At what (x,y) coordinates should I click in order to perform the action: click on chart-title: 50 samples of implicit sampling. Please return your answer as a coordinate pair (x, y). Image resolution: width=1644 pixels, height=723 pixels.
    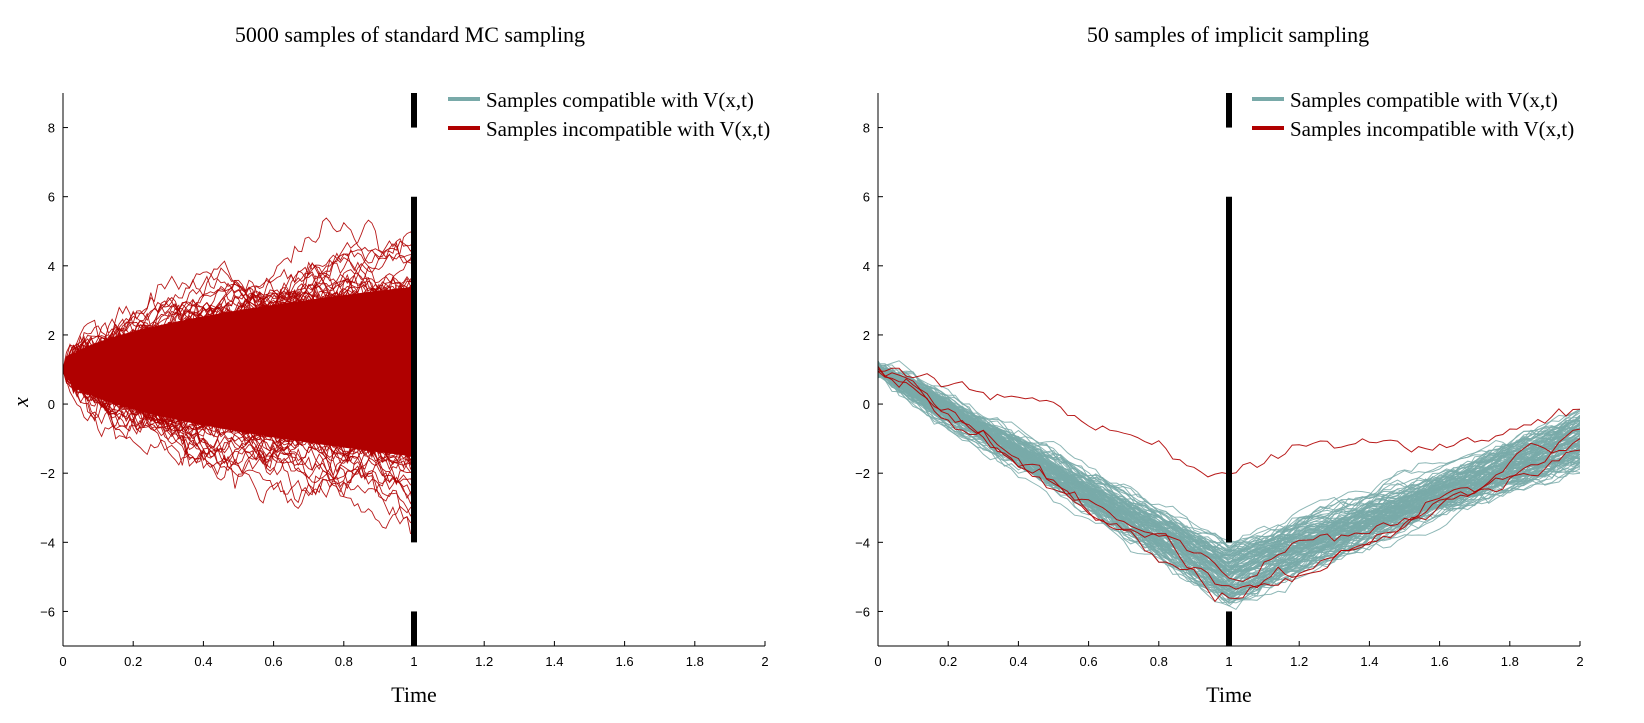
    Looking at the image, I should click on (1228, 34).